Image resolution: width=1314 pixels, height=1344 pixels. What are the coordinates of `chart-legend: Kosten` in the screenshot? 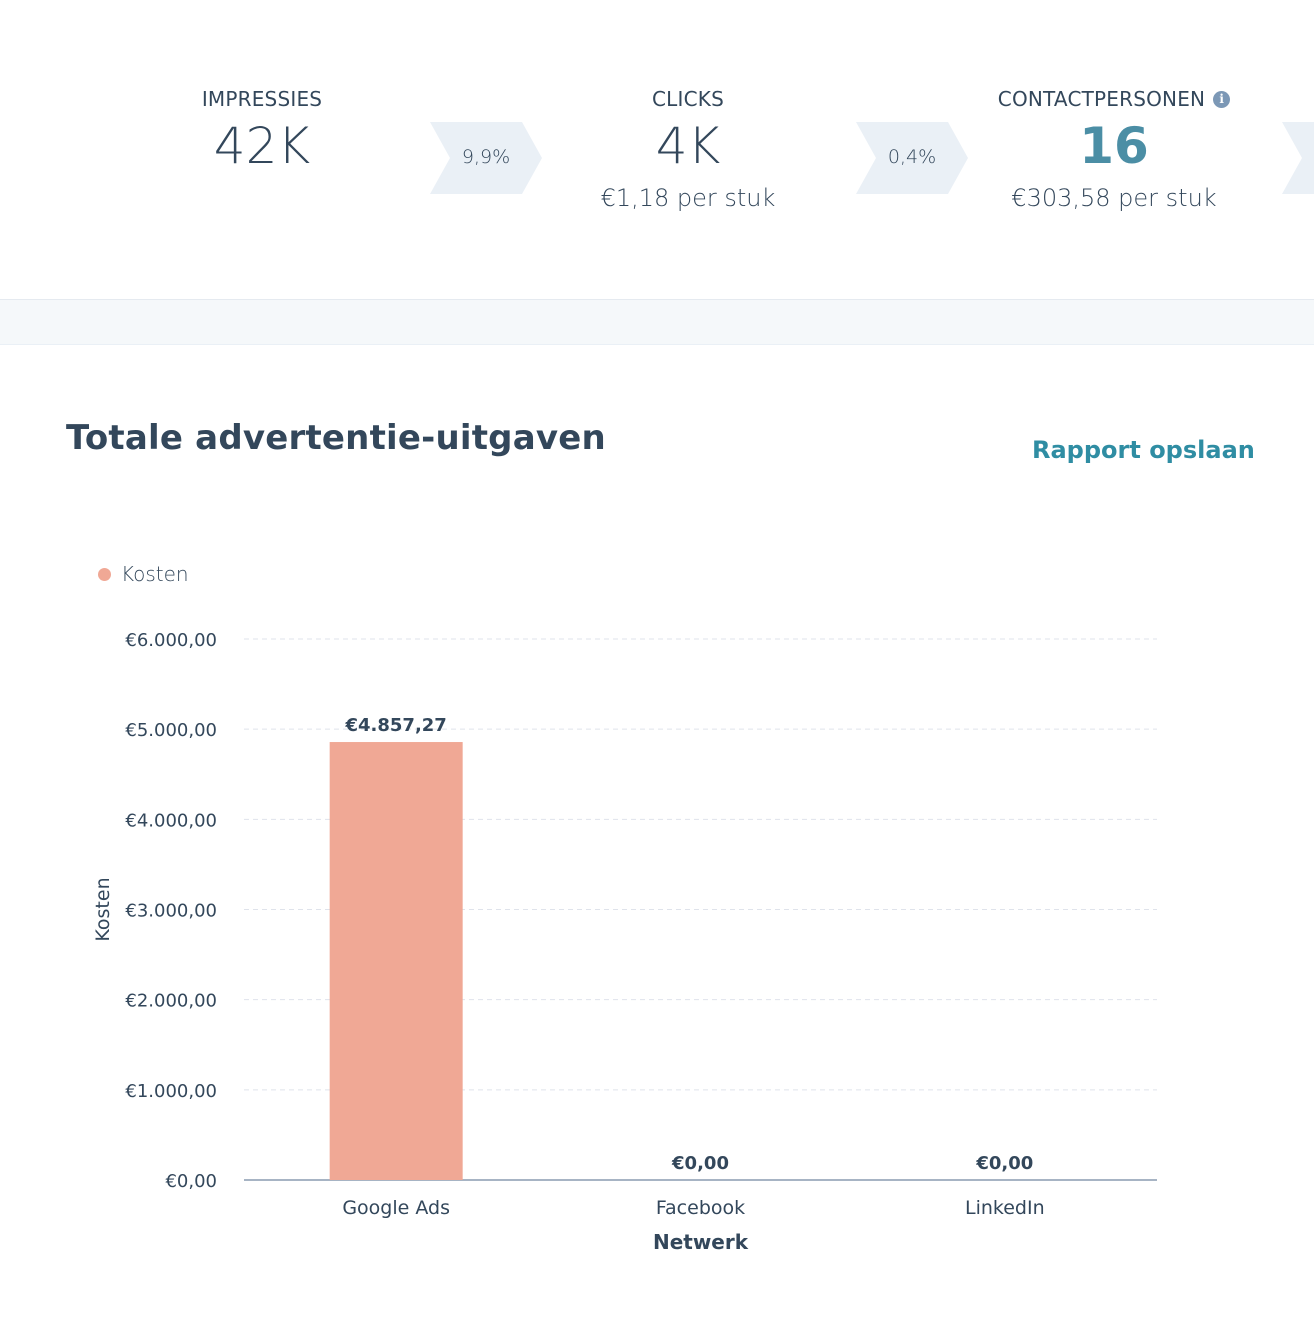 It's located at (143, 574).